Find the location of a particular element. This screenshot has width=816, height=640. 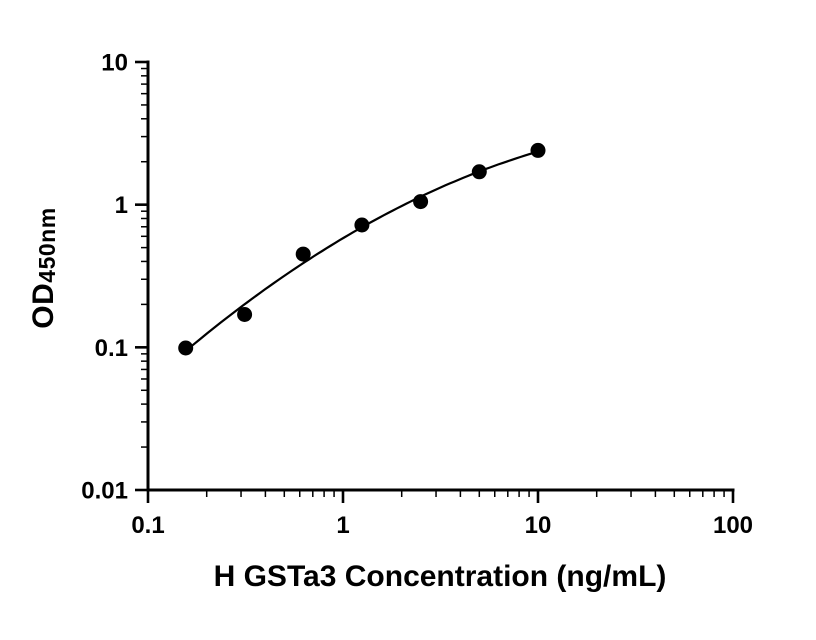

y-tick-label: 1 is located at coordinates (121, 205).